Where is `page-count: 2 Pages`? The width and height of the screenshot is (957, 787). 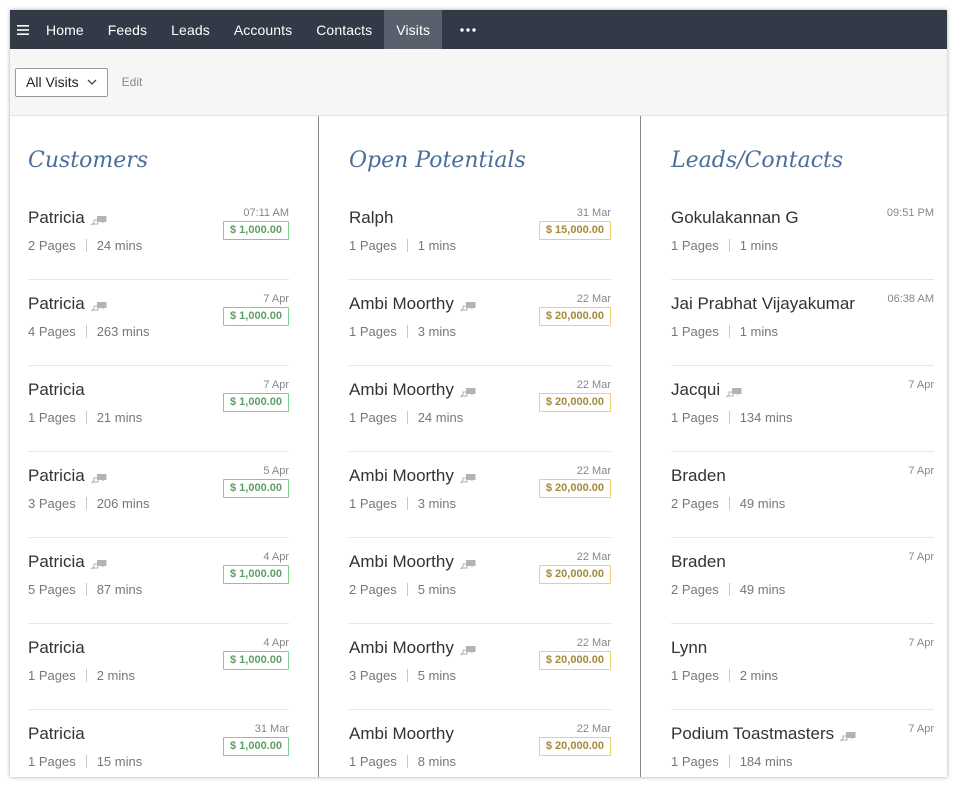 page-count: 2 Pages is located at coordinates (695, 503).